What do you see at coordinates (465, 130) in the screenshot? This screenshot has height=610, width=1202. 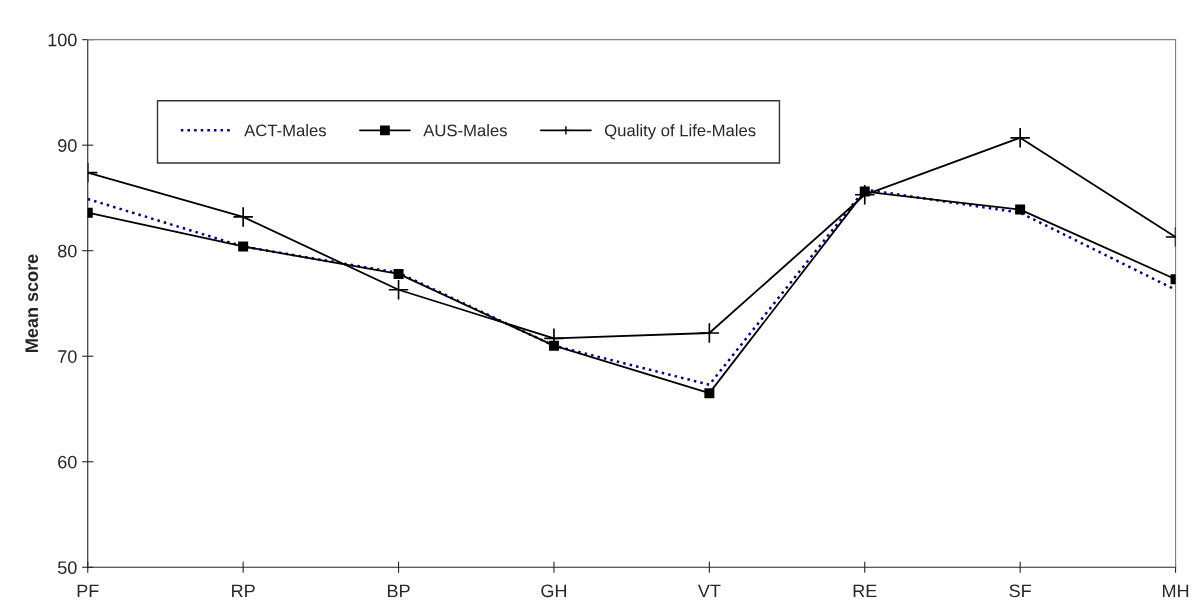 I see `legend-label: AUS-Males` at bounding box center [465, 130].